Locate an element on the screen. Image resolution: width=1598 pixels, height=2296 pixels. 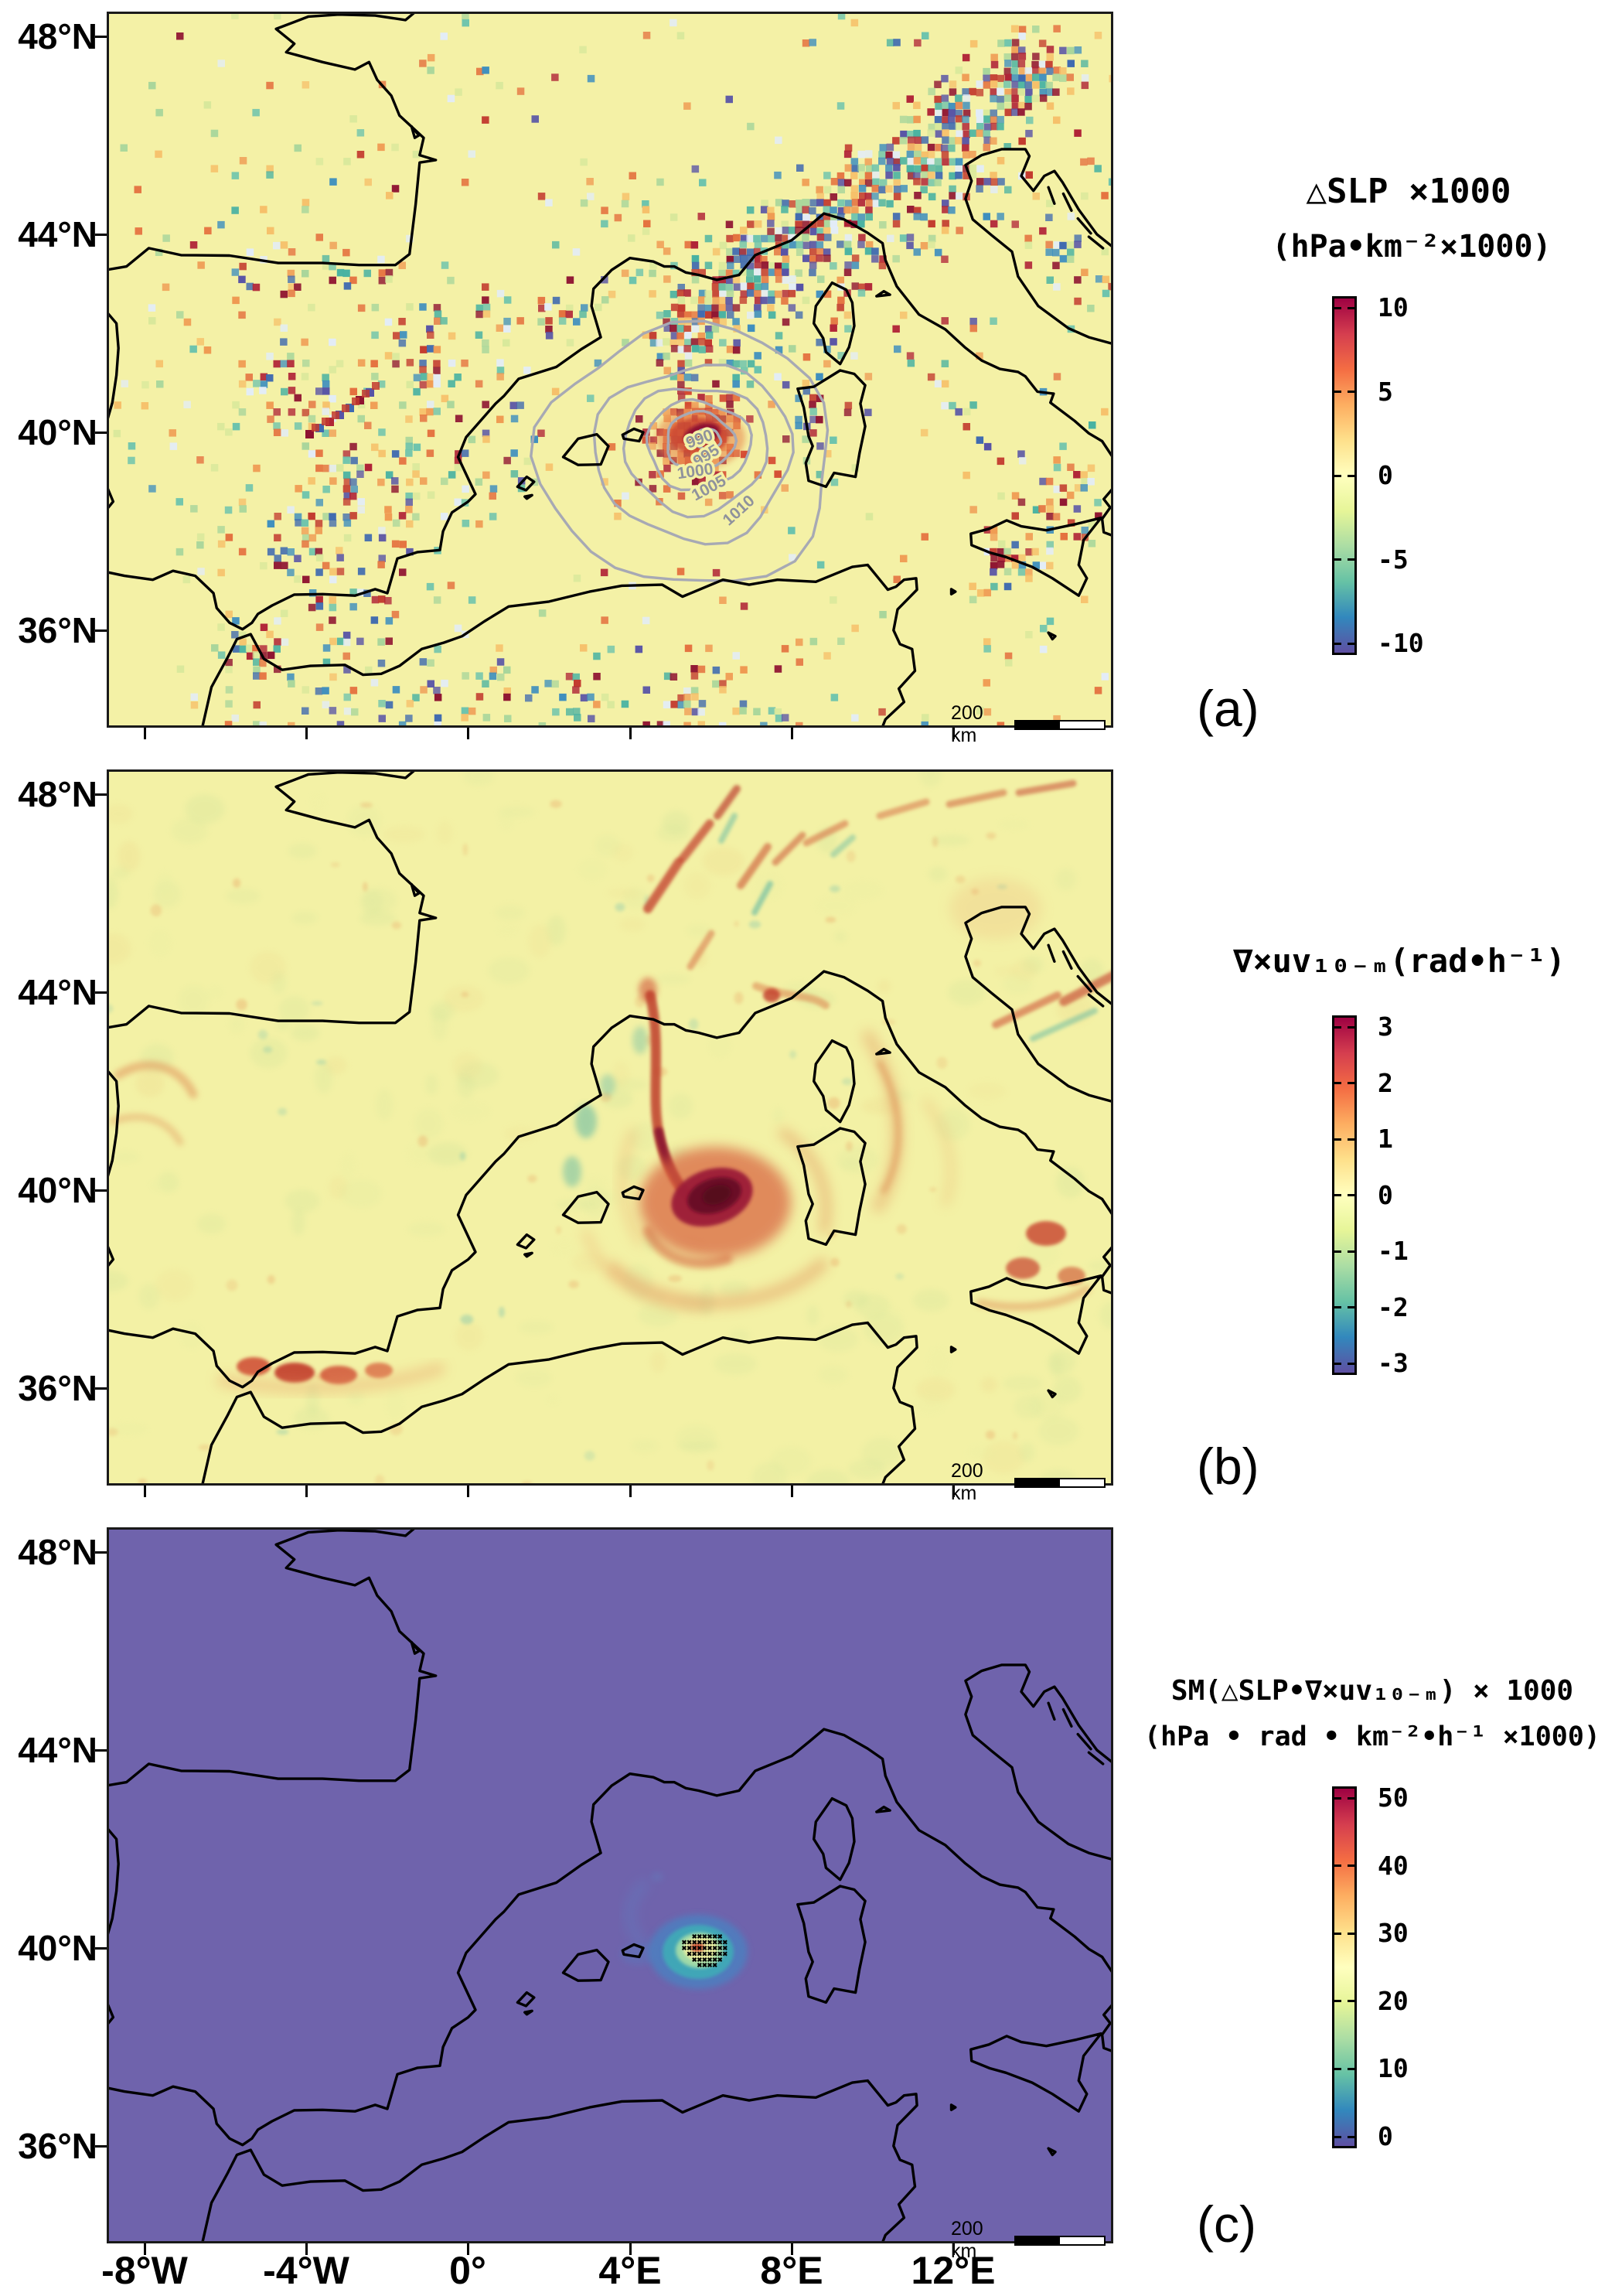
scale-bar-c: 200 km is located at coordinates (1028, 2240).